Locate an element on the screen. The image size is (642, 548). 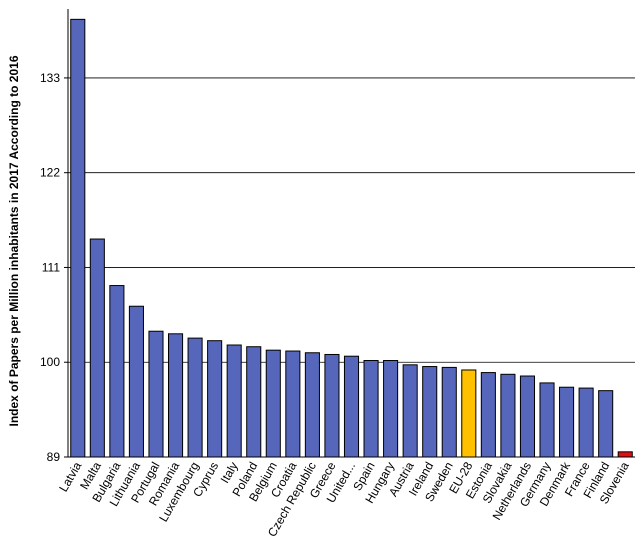
bar-czech-republic is located at coordinates (312, 405).